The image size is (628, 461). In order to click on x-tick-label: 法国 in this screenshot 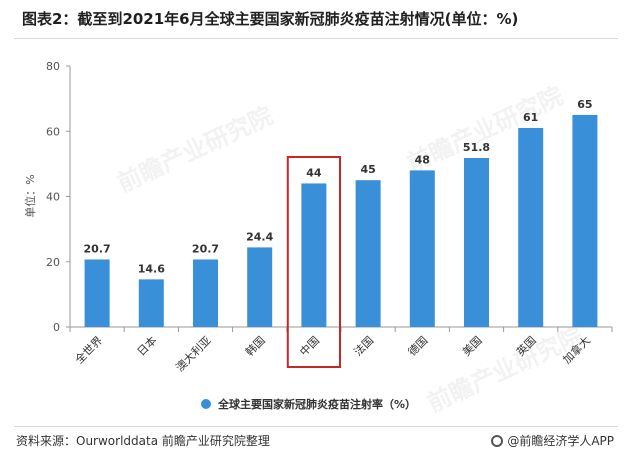, I will do `click(363, 345)`.